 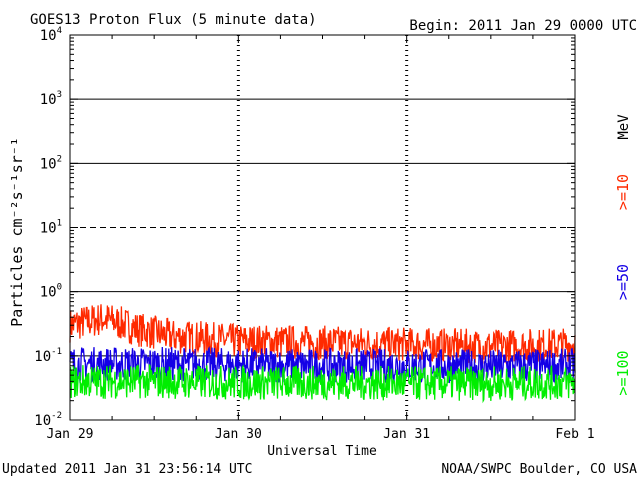 I want to click on unit-label: MeV, so click(x=624, y=127).